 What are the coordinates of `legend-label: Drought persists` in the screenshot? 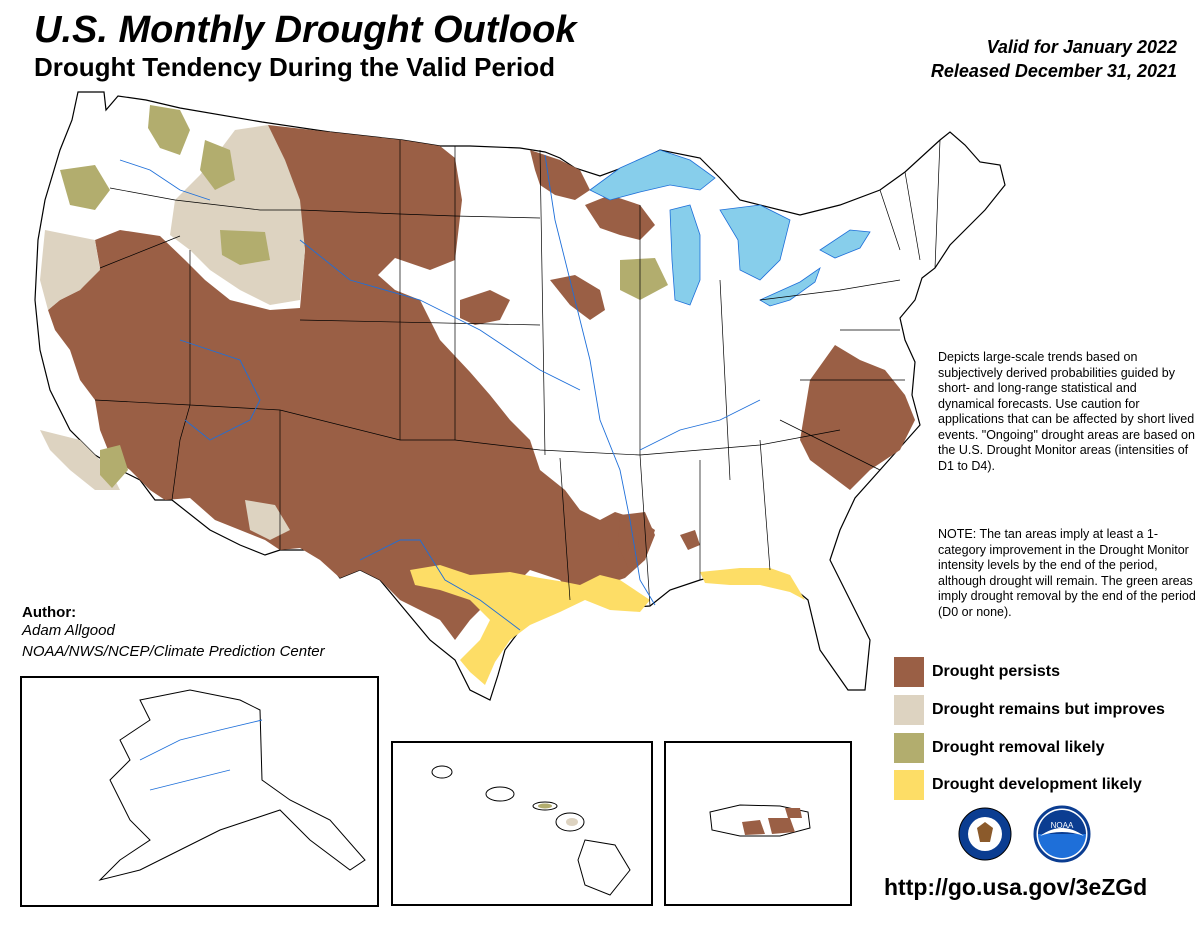 It's located at (996, 671).